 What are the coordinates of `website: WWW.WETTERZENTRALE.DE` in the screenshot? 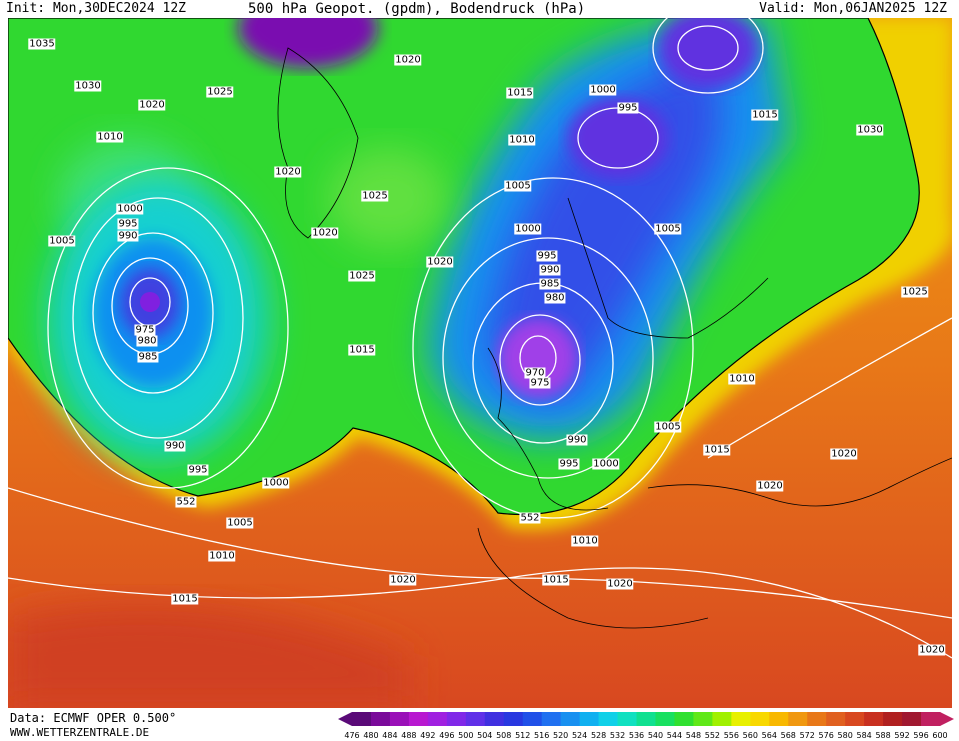 It's located at (80, 732).